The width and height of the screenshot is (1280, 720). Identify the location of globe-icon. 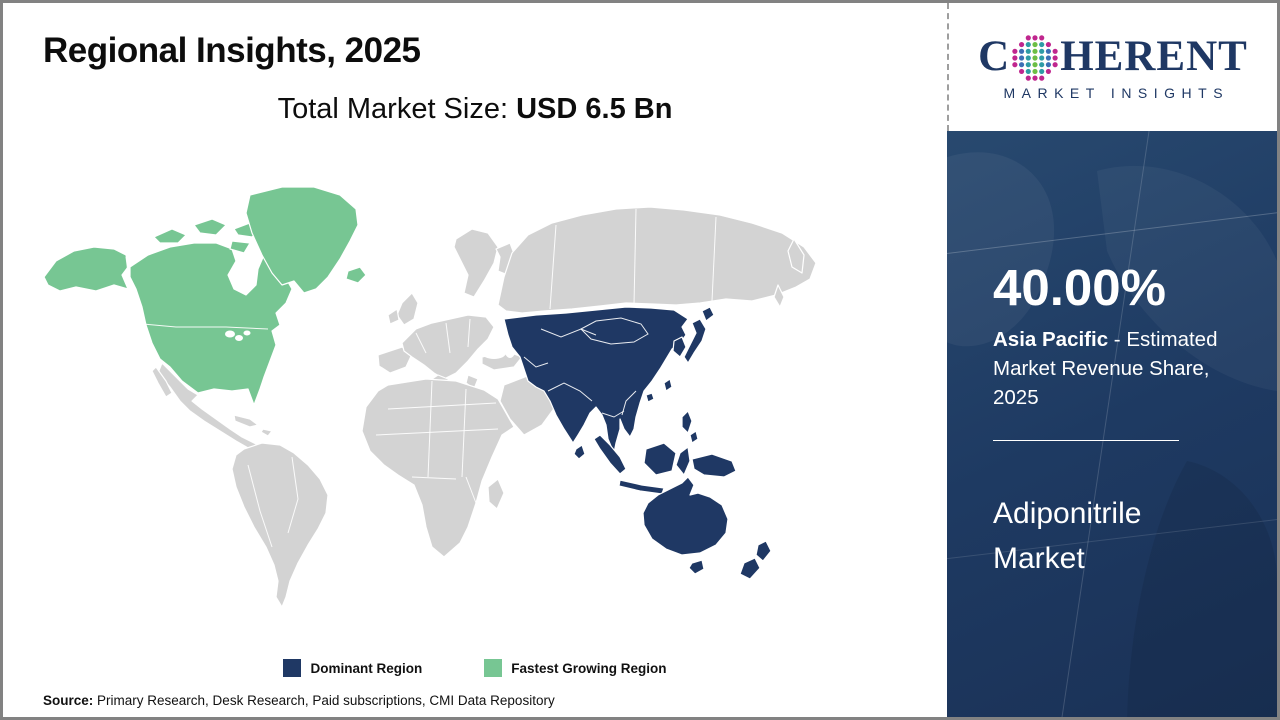
(1035, 58).